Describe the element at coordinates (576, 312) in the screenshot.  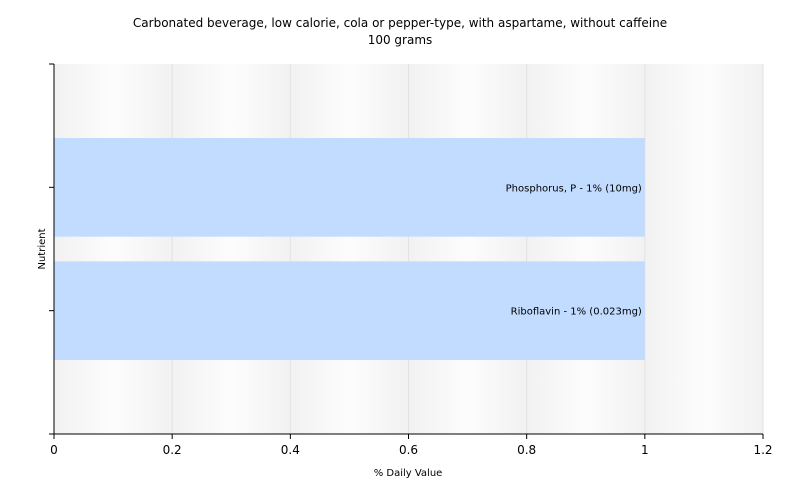
I see `bar-label: Riboflavin - 1% (0.023mg)` at that location.